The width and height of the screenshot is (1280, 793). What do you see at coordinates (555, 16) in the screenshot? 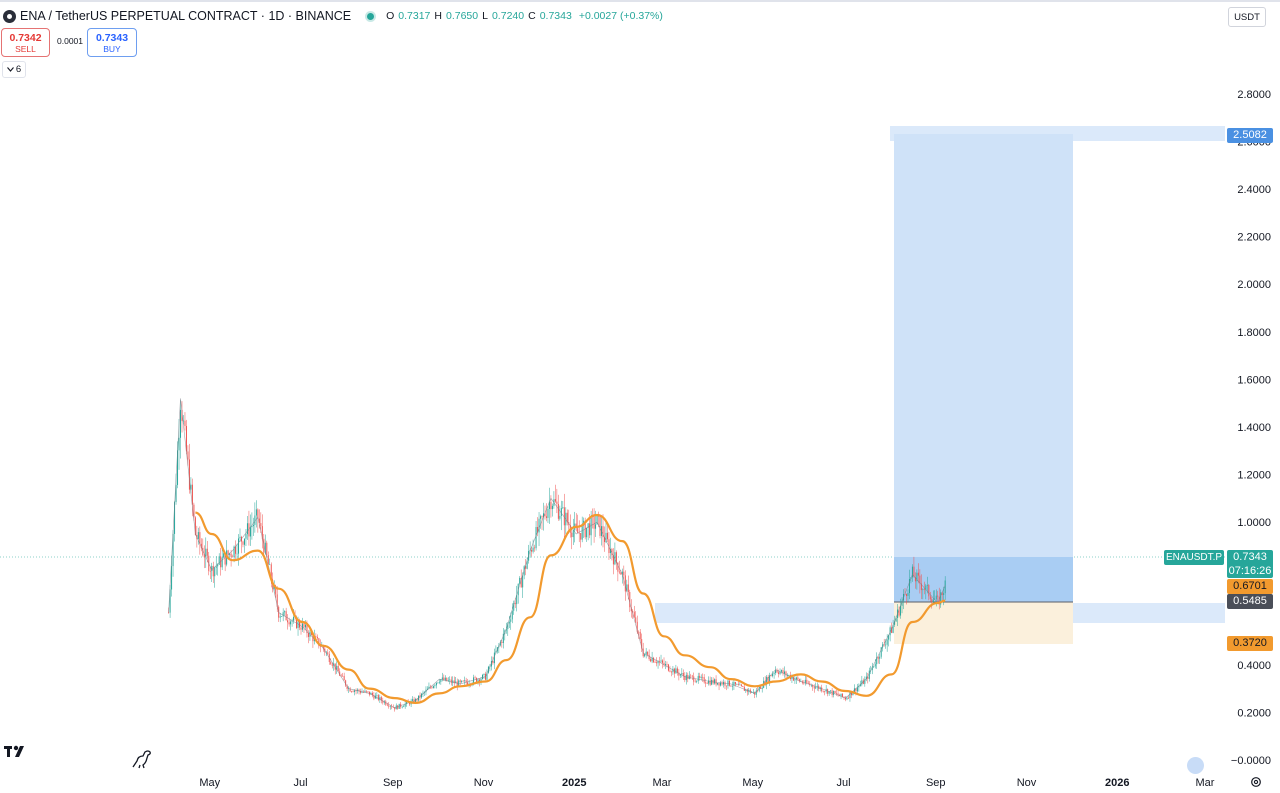
I see `ohlc-close: 0.7343` at bounding box center [555, 16].